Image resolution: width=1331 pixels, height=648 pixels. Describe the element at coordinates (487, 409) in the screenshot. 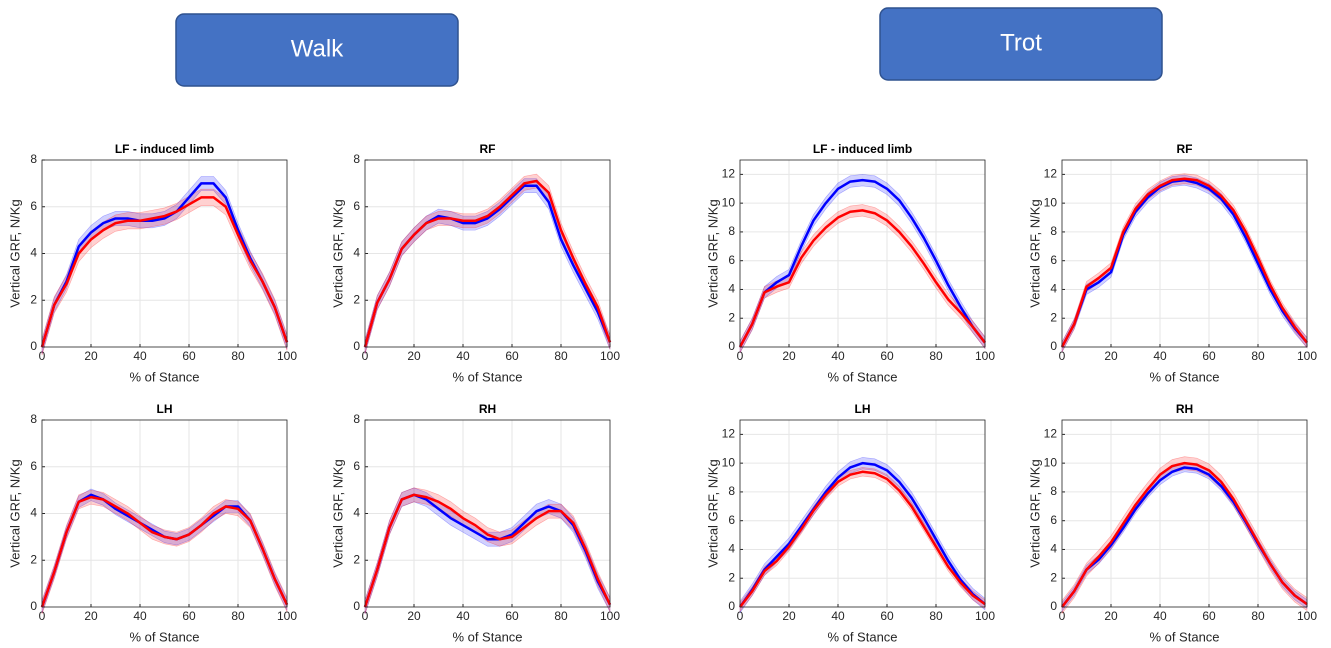

I see `chart-title: RH` at that location.